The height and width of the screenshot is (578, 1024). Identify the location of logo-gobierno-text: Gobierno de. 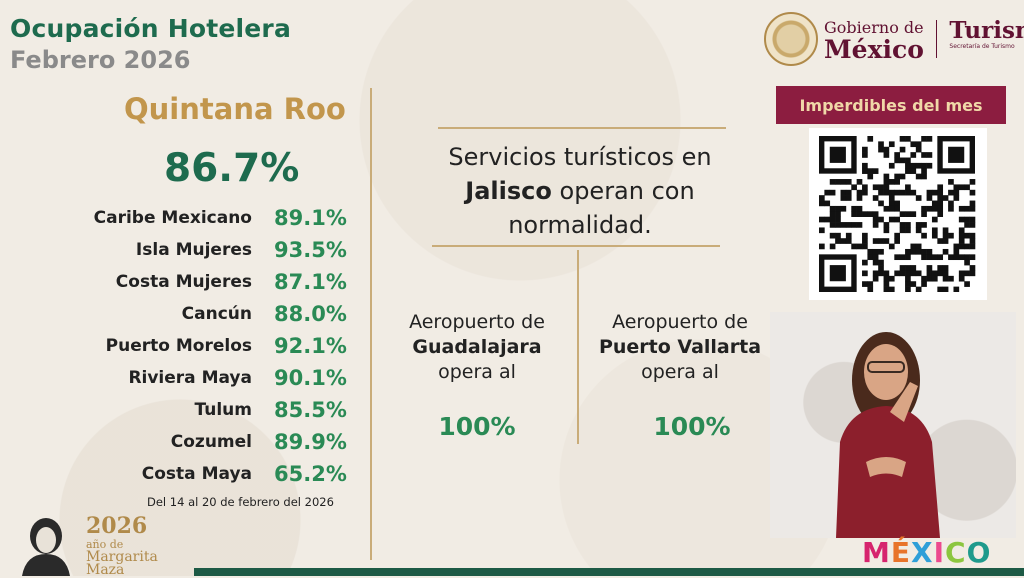
(874, 27).